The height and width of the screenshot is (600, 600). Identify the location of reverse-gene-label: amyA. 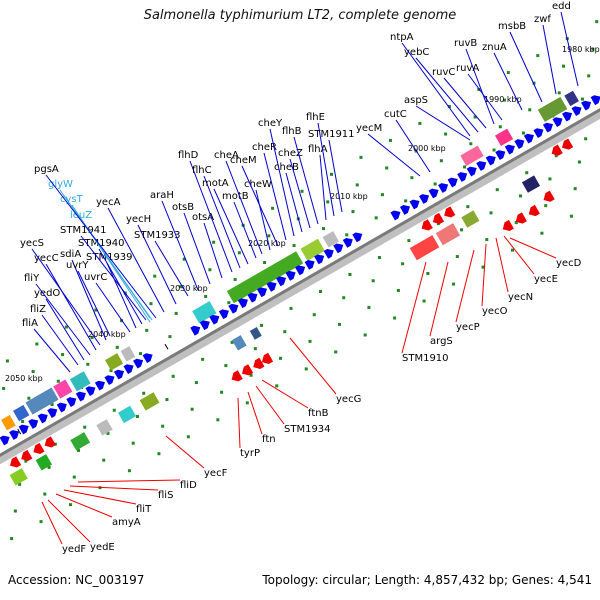
(126, 522).